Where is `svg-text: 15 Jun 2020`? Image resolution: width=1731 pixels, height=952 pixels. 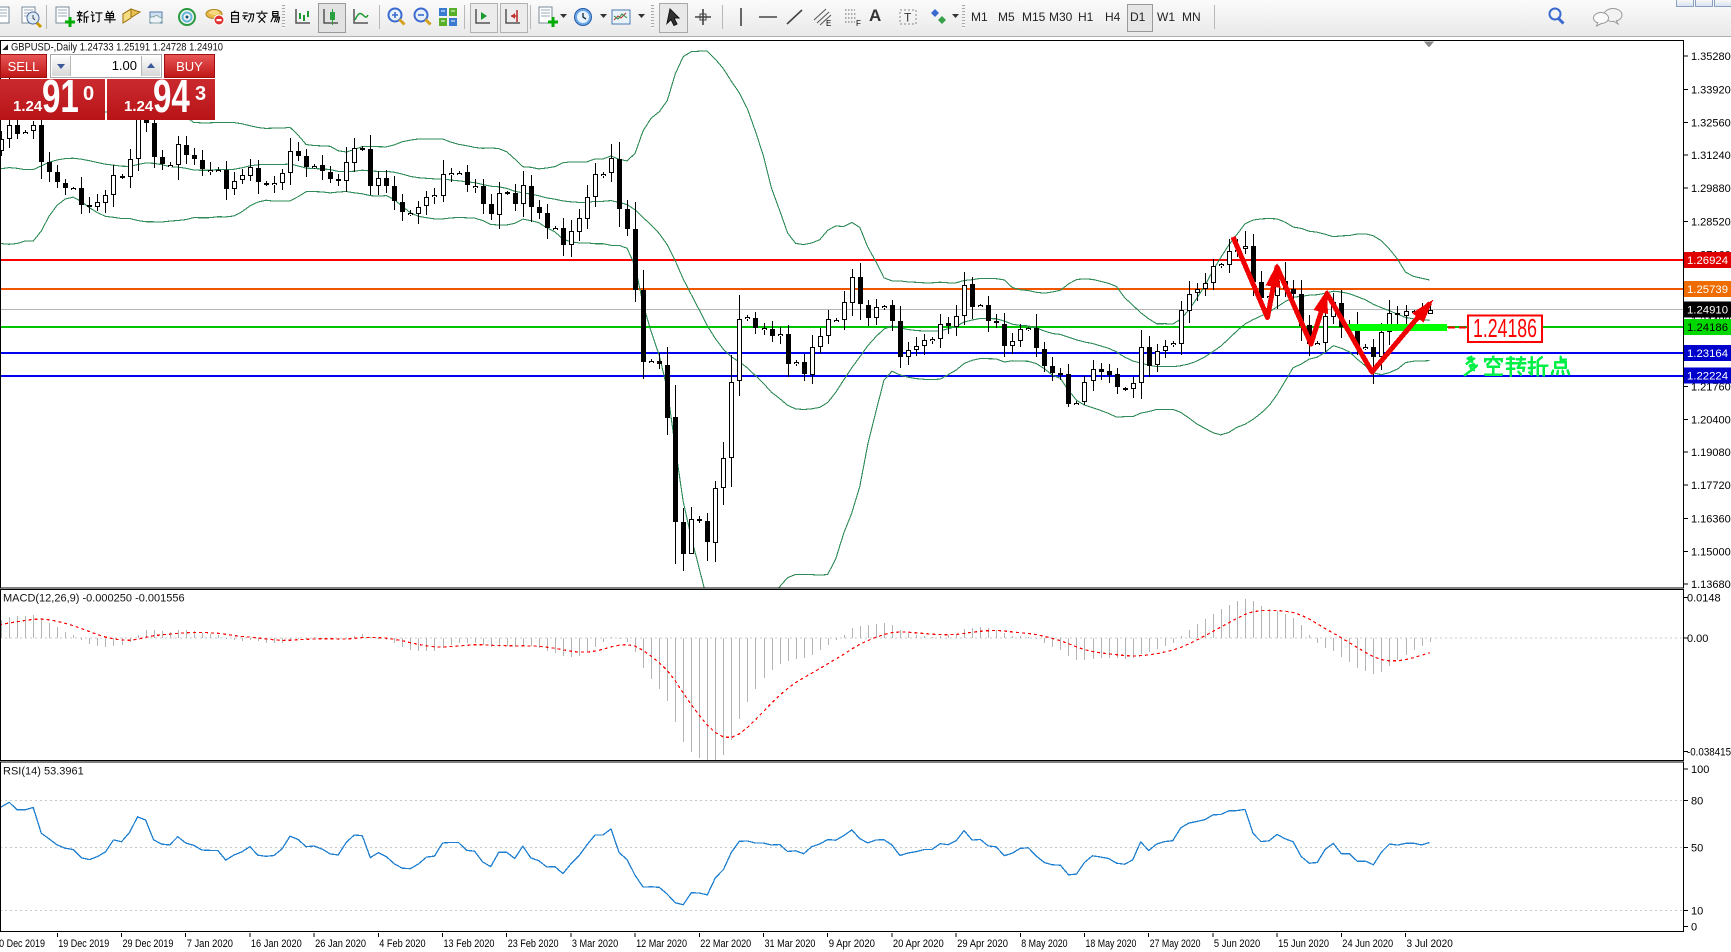 svg-text: 15 Jun 2020 is located at coordinates (1303, 944).